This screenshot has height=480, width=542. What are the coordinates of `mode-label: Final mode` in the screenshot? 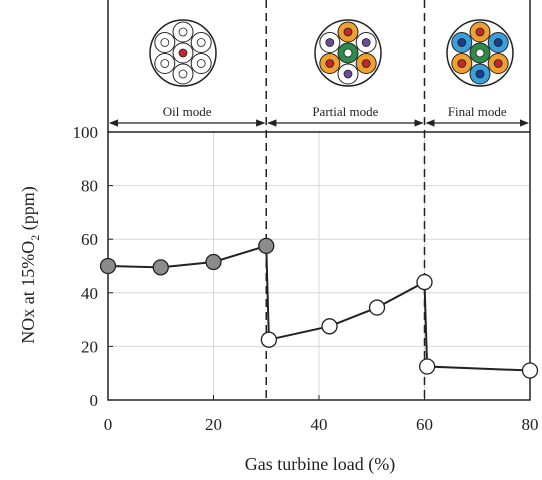 It's located at (477, 111).